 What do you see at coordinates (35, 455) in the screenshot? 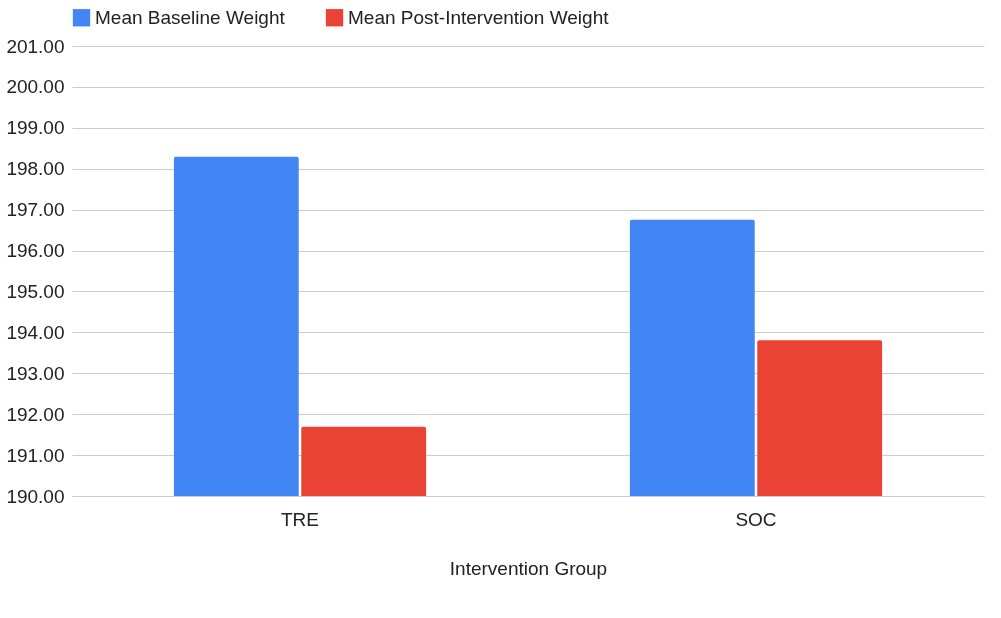
I see `y-tick-label: 191.00` at bounding box center [35, 455].